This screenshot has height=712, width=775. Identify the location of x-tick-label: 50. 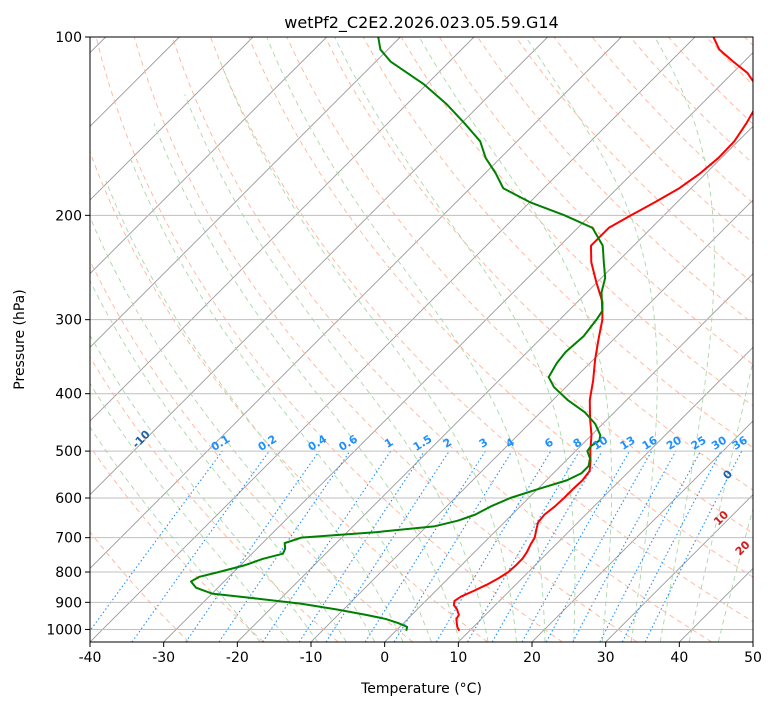
(753, 658).